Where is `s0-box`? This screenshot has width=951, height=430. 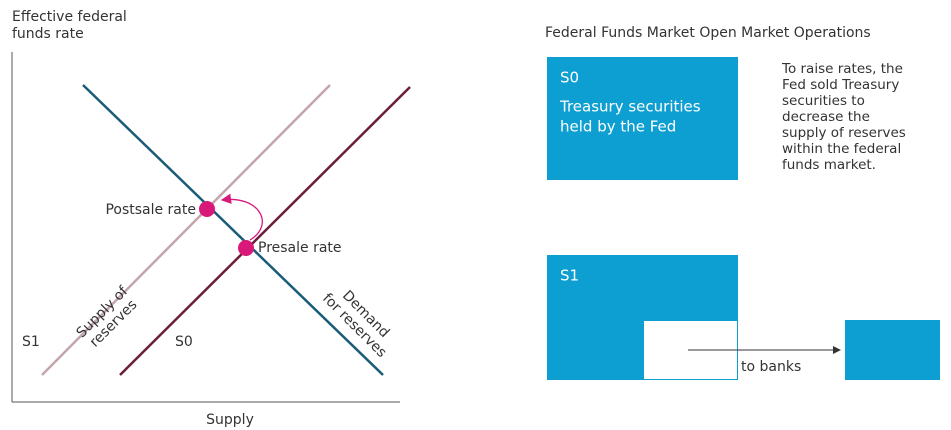 s0-box is located at coordinates (642, 118).